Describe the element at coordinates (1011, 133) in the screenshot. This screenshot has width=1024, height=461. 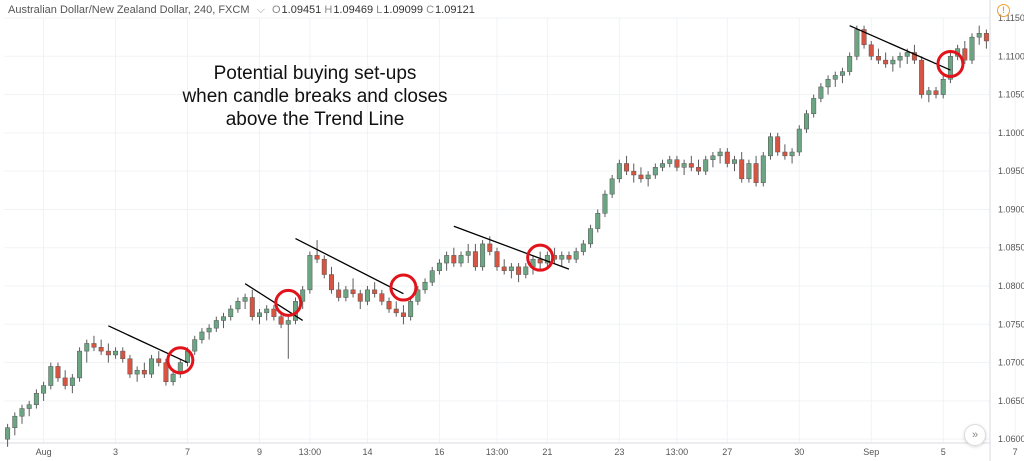
I see `price-tick-label: 1.10000` at that location.